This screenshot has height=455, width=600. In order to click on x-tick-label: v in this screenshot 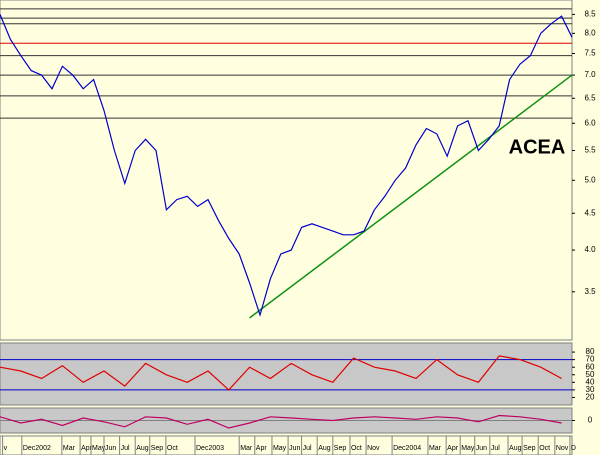, I will do `click(6, 448)`.